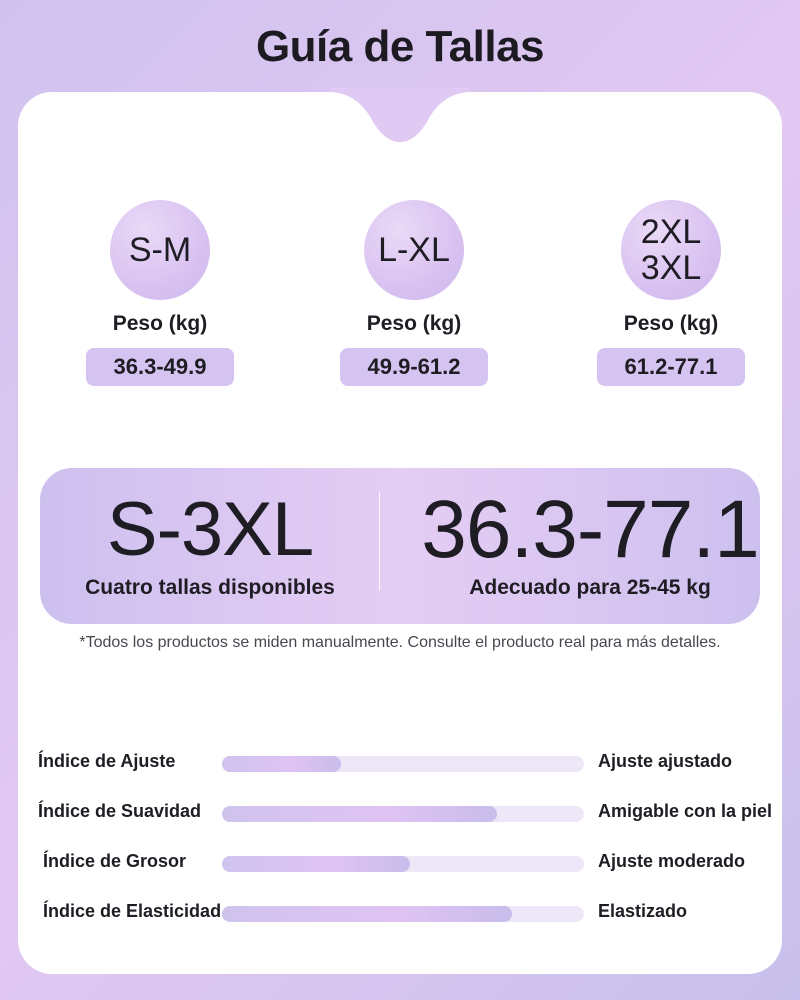  I want to click on summary-weights: 36.3-77.1 Adecuado para 25-45 kg, so click(590, 546).